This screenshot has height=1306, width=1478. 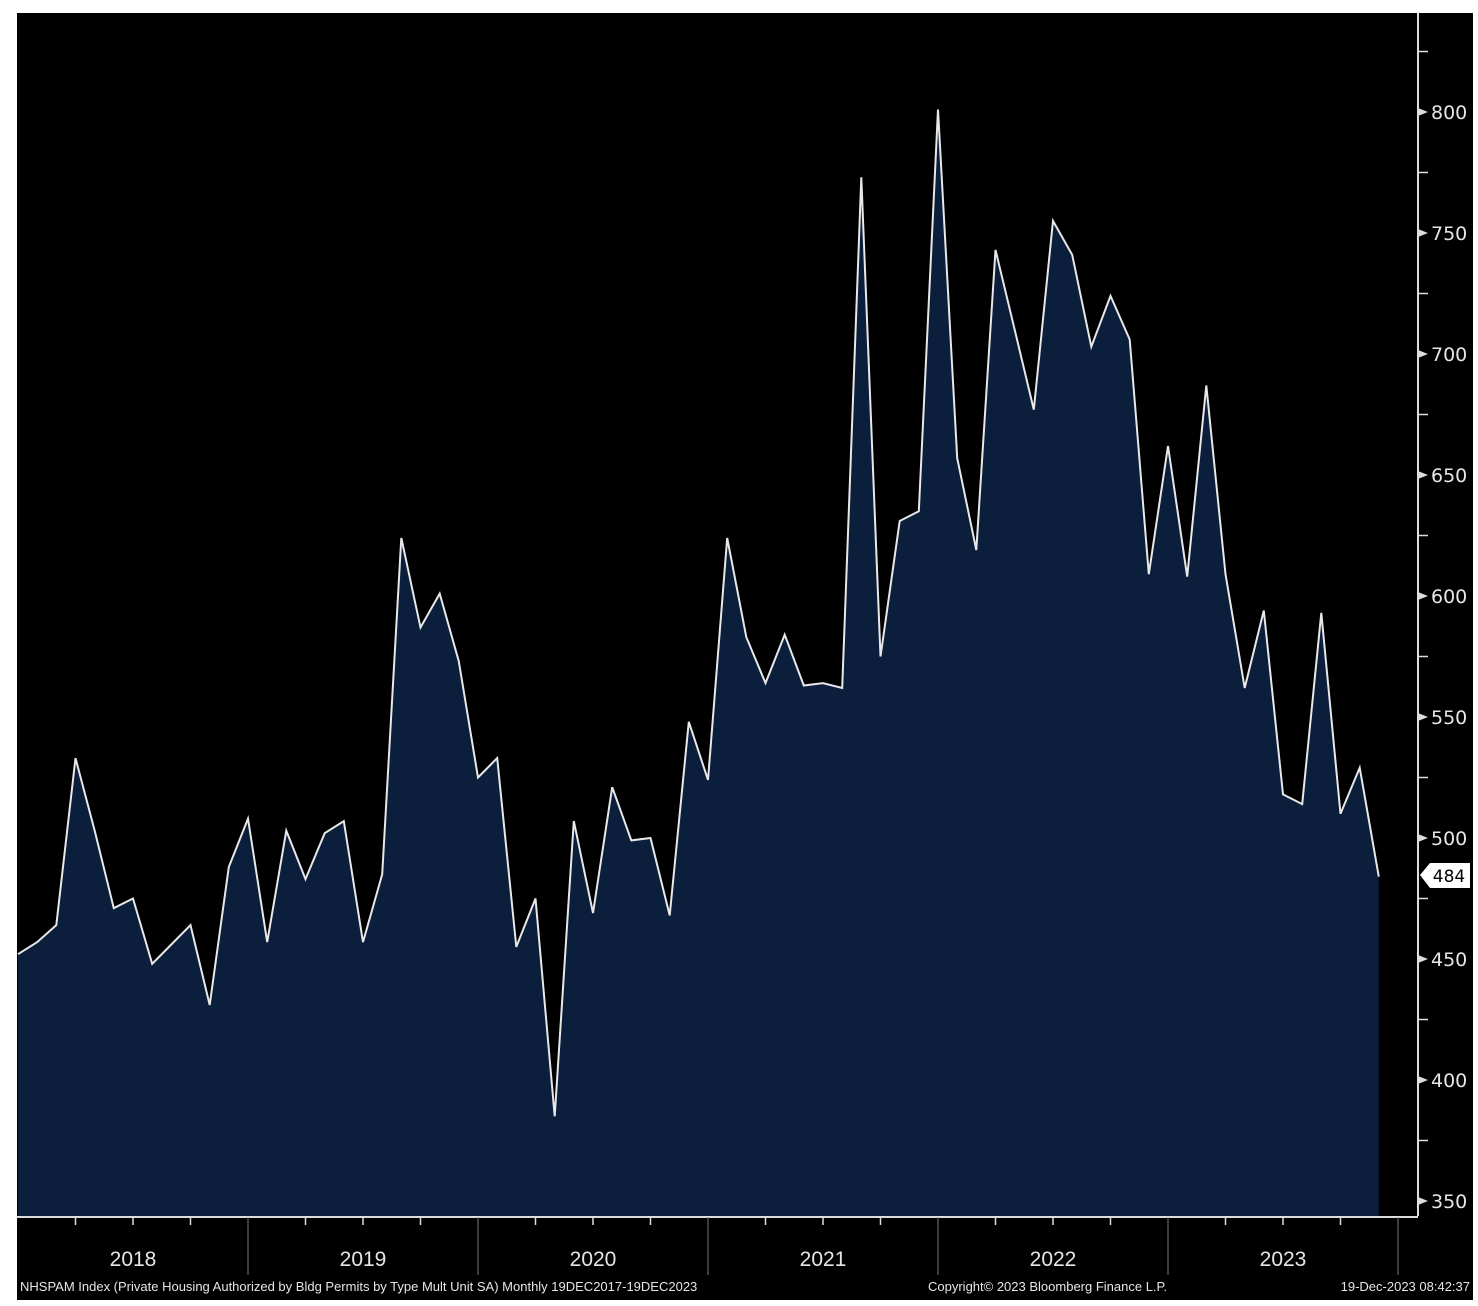 I want to click on y-tick-label: 650, so click(x=1449, y=476).